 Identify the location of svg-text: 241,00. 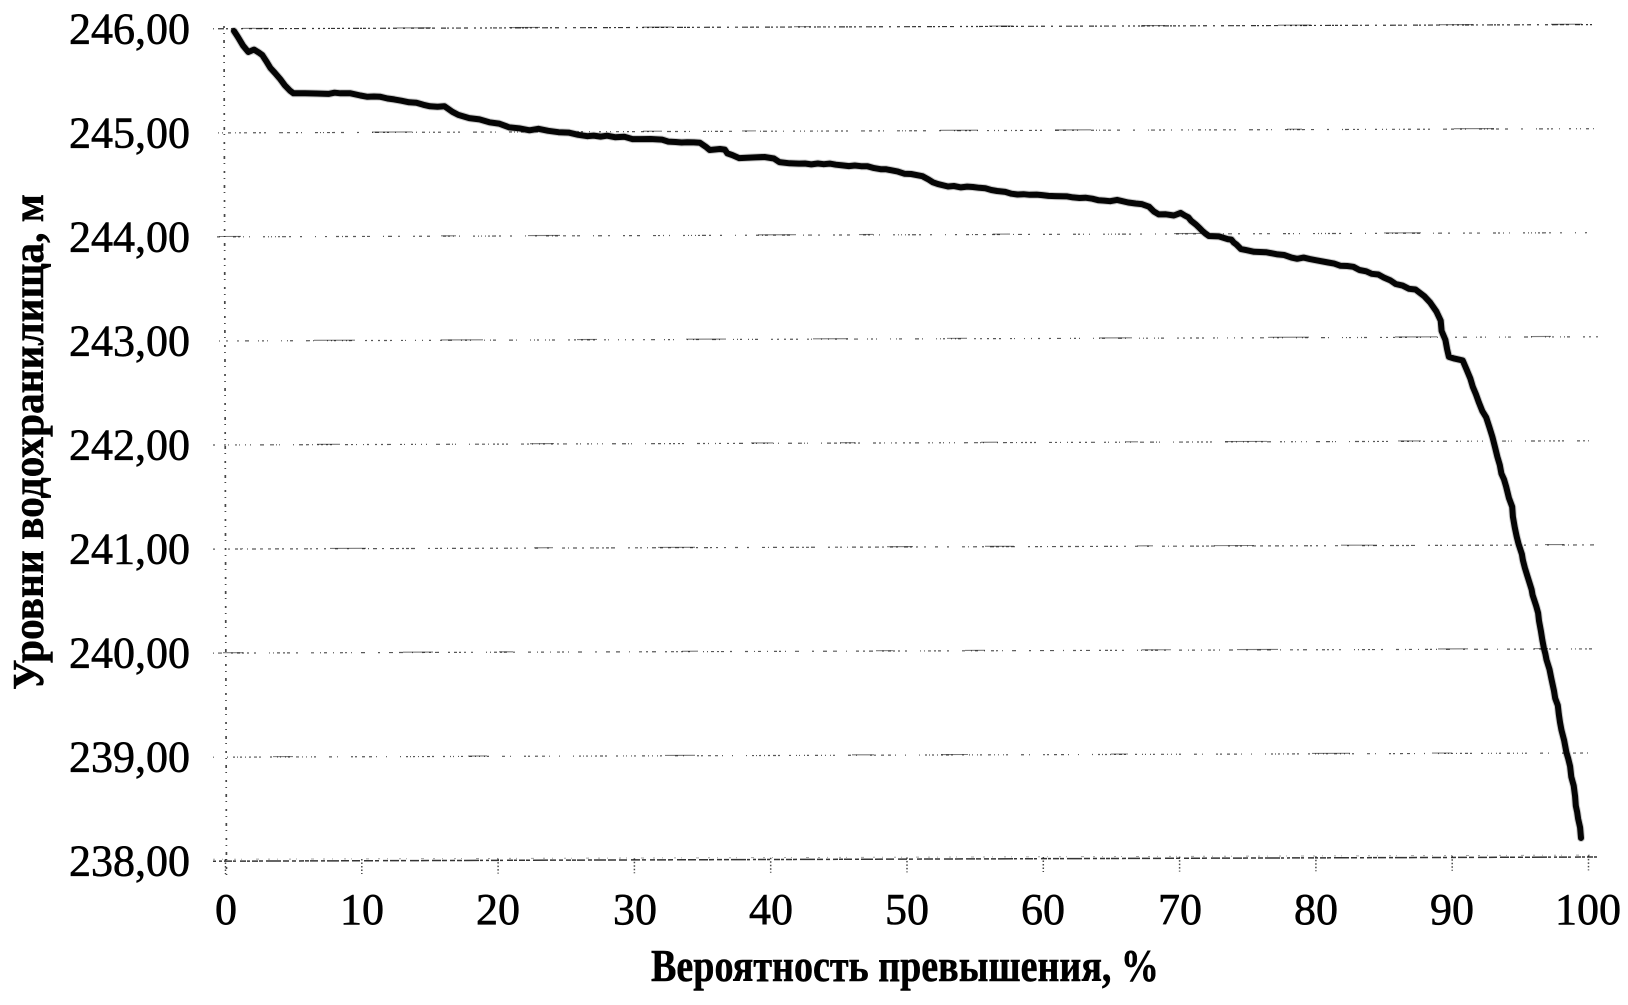
(129, 549).